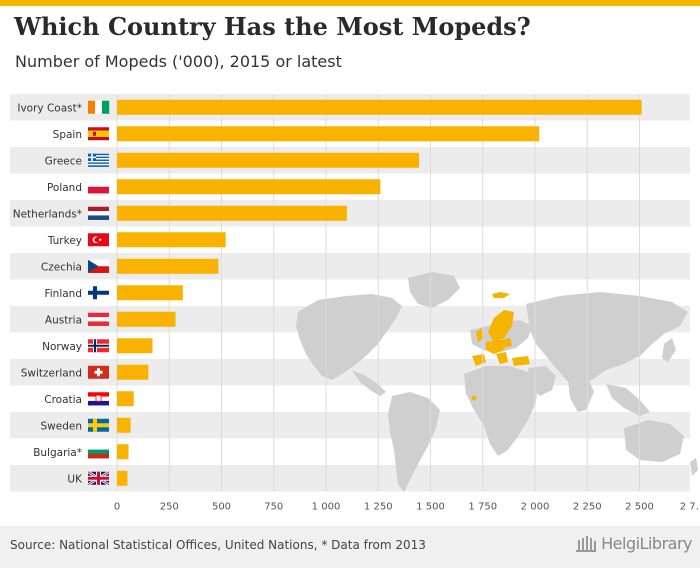 Image resolution: width=700 pixels, height=568 pixels. Describe the element at coordinates (98, 160) in the screenshot. I see `greece-flag-icon` at that location.